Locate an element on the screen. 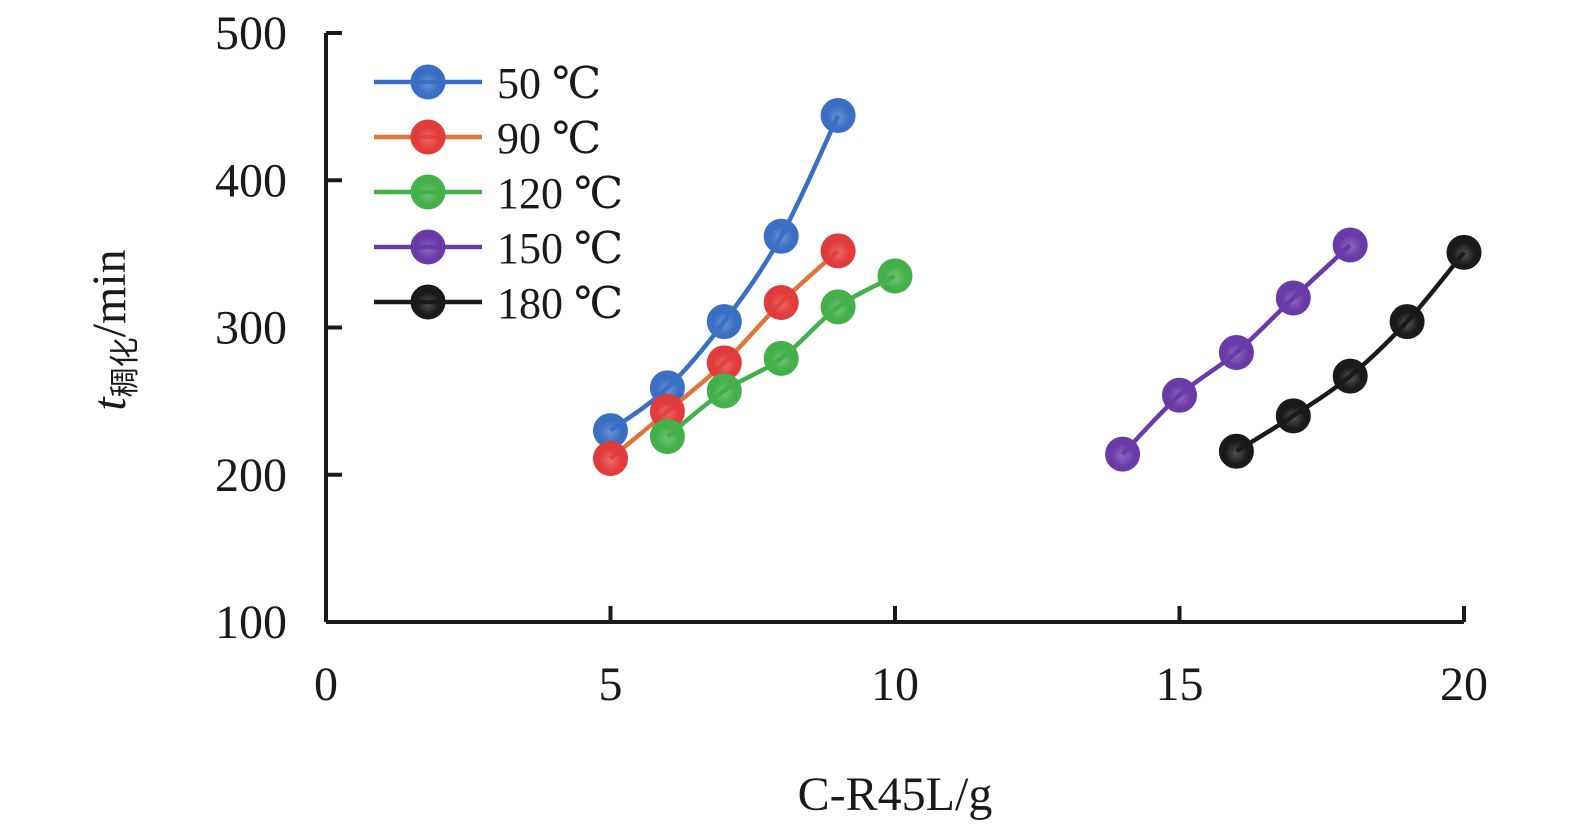 Image resolution: width=1575 pixels, height=832 pixels. y-tick-label: 100 is located at coordinates (251, 622).